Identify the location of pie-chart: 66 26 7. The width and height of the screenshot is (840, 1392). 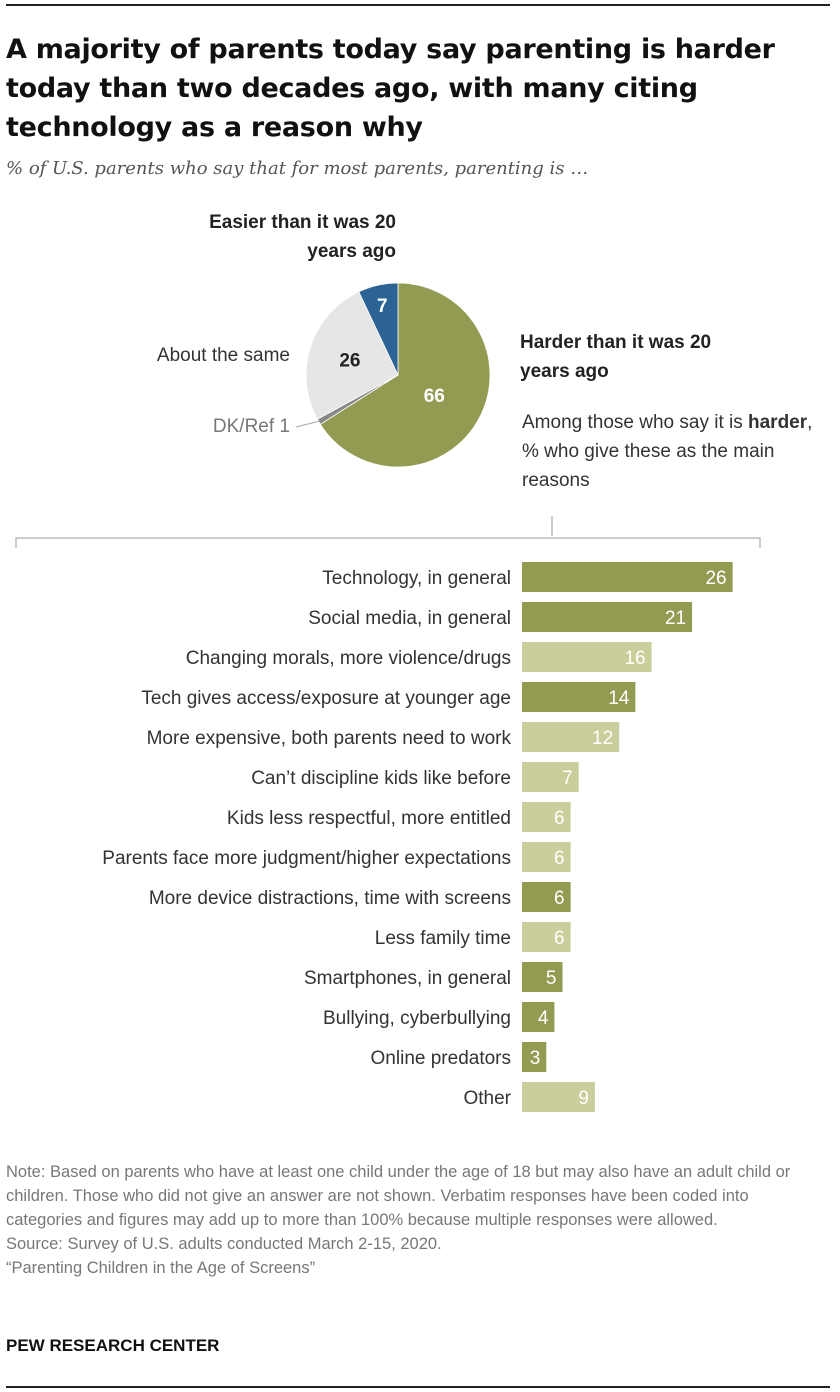
(393, 375).